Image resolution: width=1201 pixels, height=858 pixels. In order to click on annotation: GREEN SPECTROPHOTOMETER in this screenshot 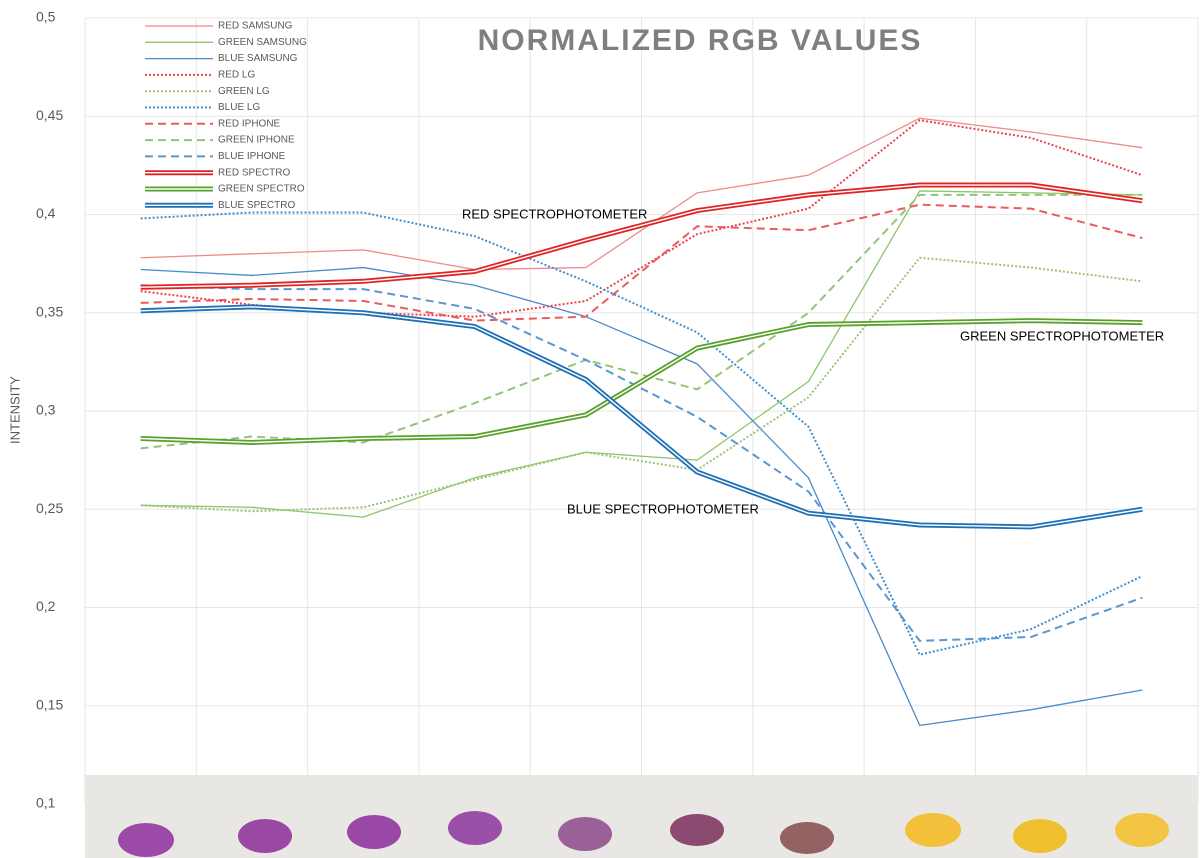, I will do `click(1062, 335)`.